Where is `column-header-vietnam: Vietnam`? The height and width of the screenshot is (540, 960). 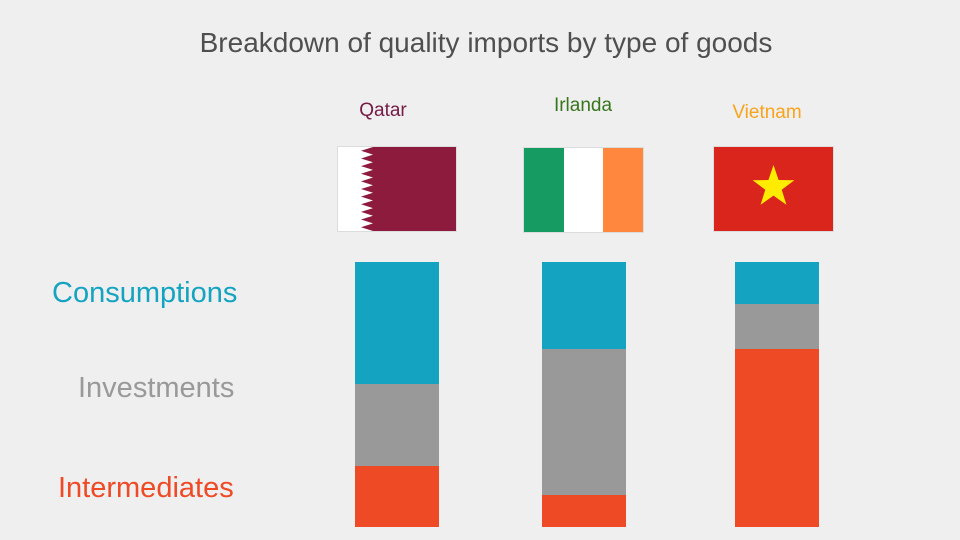 column-header-vietnam: Vietnam is located at coordinates (767, 112).